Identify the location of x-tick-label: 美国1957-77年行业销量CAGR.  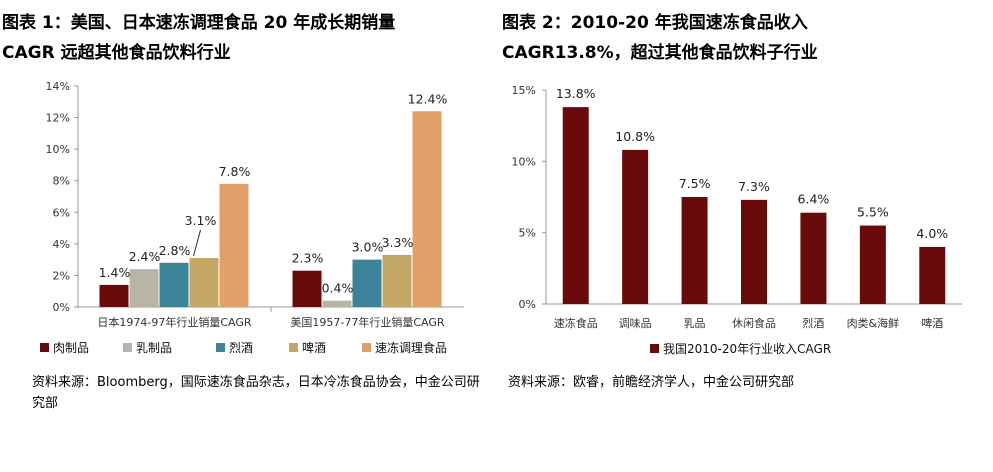
(367, 322).